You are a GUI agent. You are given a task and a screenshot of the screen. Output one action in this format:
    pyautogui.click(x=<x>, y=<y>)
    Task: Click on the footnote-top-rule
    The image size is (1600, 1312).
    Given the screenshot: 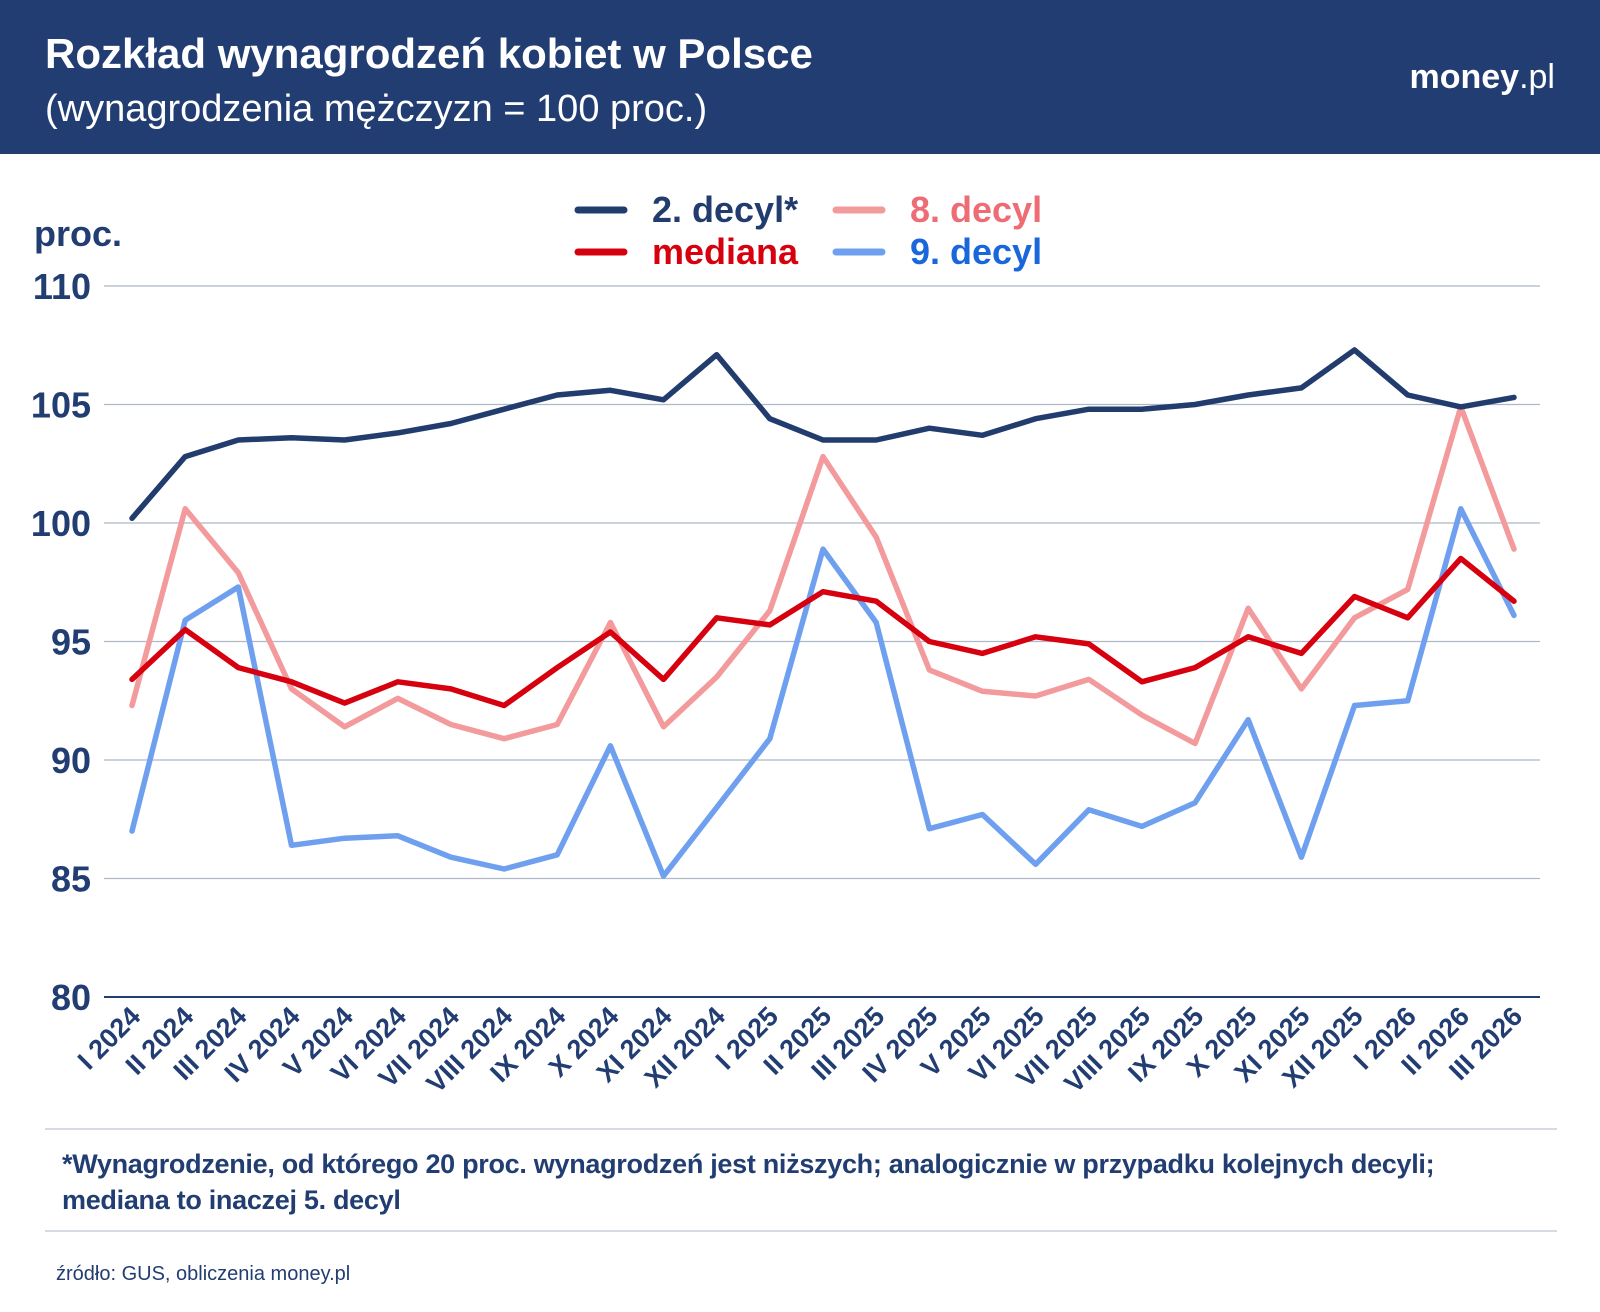 What is the action you would take?
    pyautogui.click(x=801, y=1129)
    